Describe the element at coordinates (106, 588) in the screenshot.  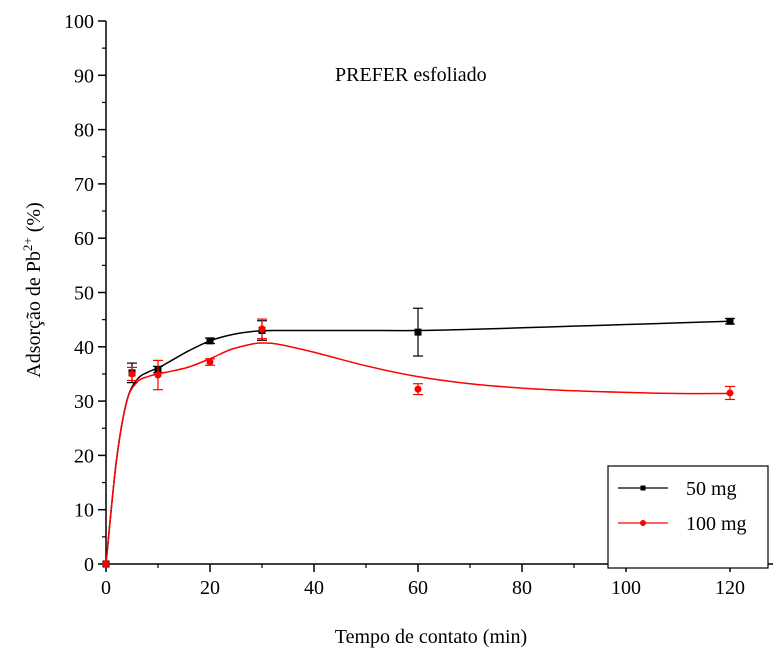
I see `x-tick-label: 0` at that location.